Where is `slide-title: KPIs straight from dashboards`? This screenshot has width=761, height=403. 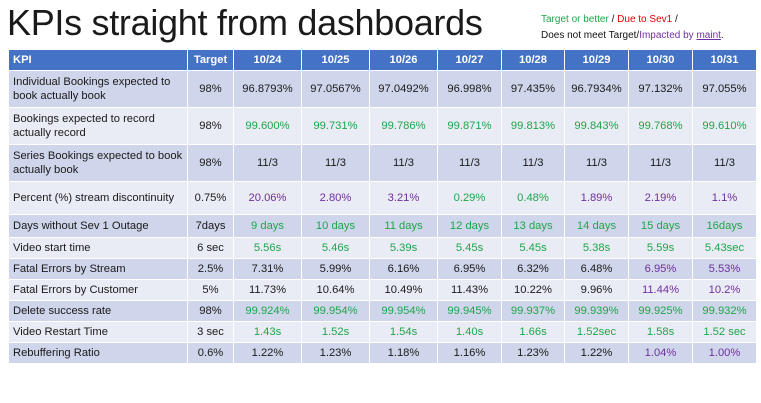
slide-title: KPIs straight from dashboards is located at coordinates (245, 22).